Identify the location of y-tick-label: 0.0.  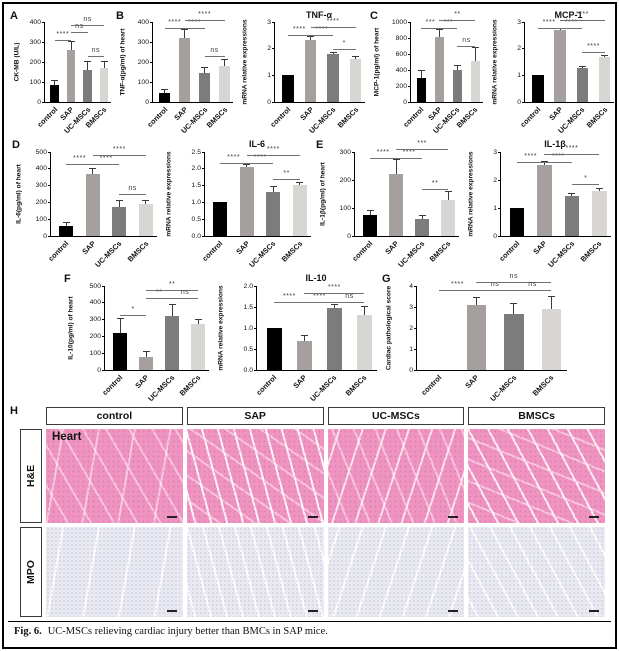
(248, 370).